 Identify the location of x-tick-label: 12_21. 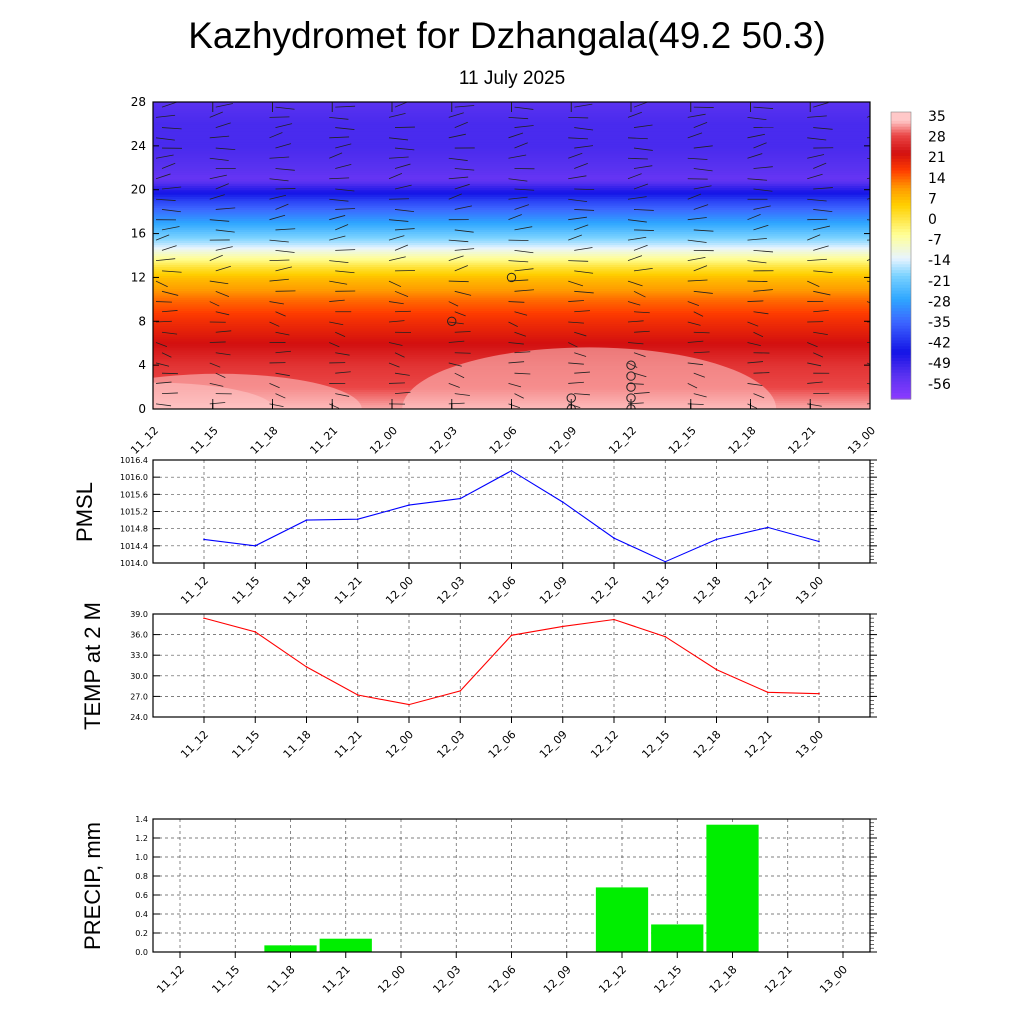
(801, 440).